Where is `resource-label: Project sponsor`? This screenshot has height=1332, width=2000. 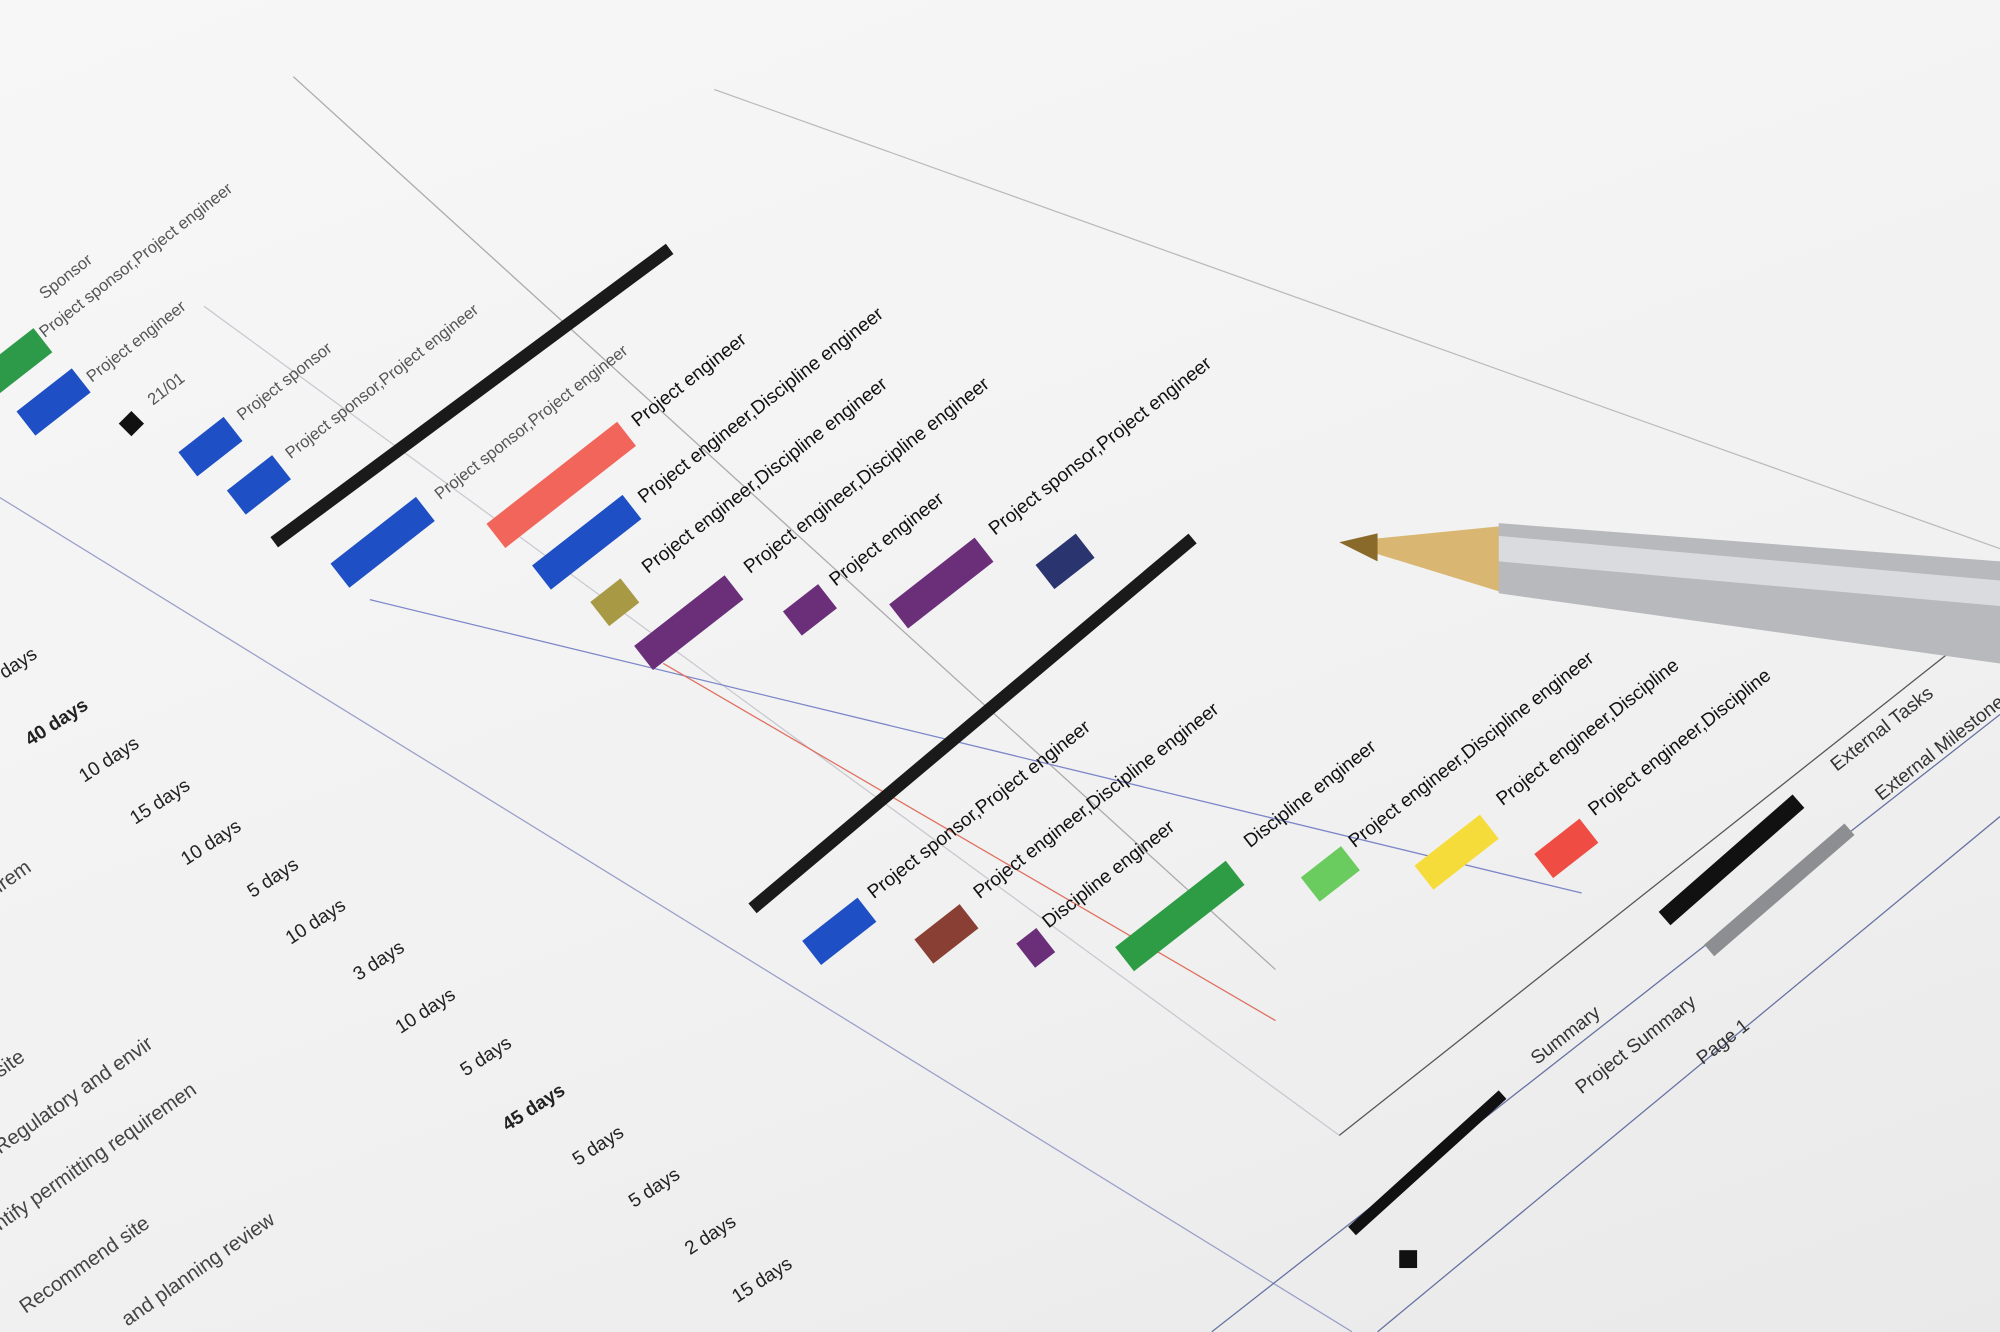
resource-label: Project sponsor is located at coordinates (284, 381).